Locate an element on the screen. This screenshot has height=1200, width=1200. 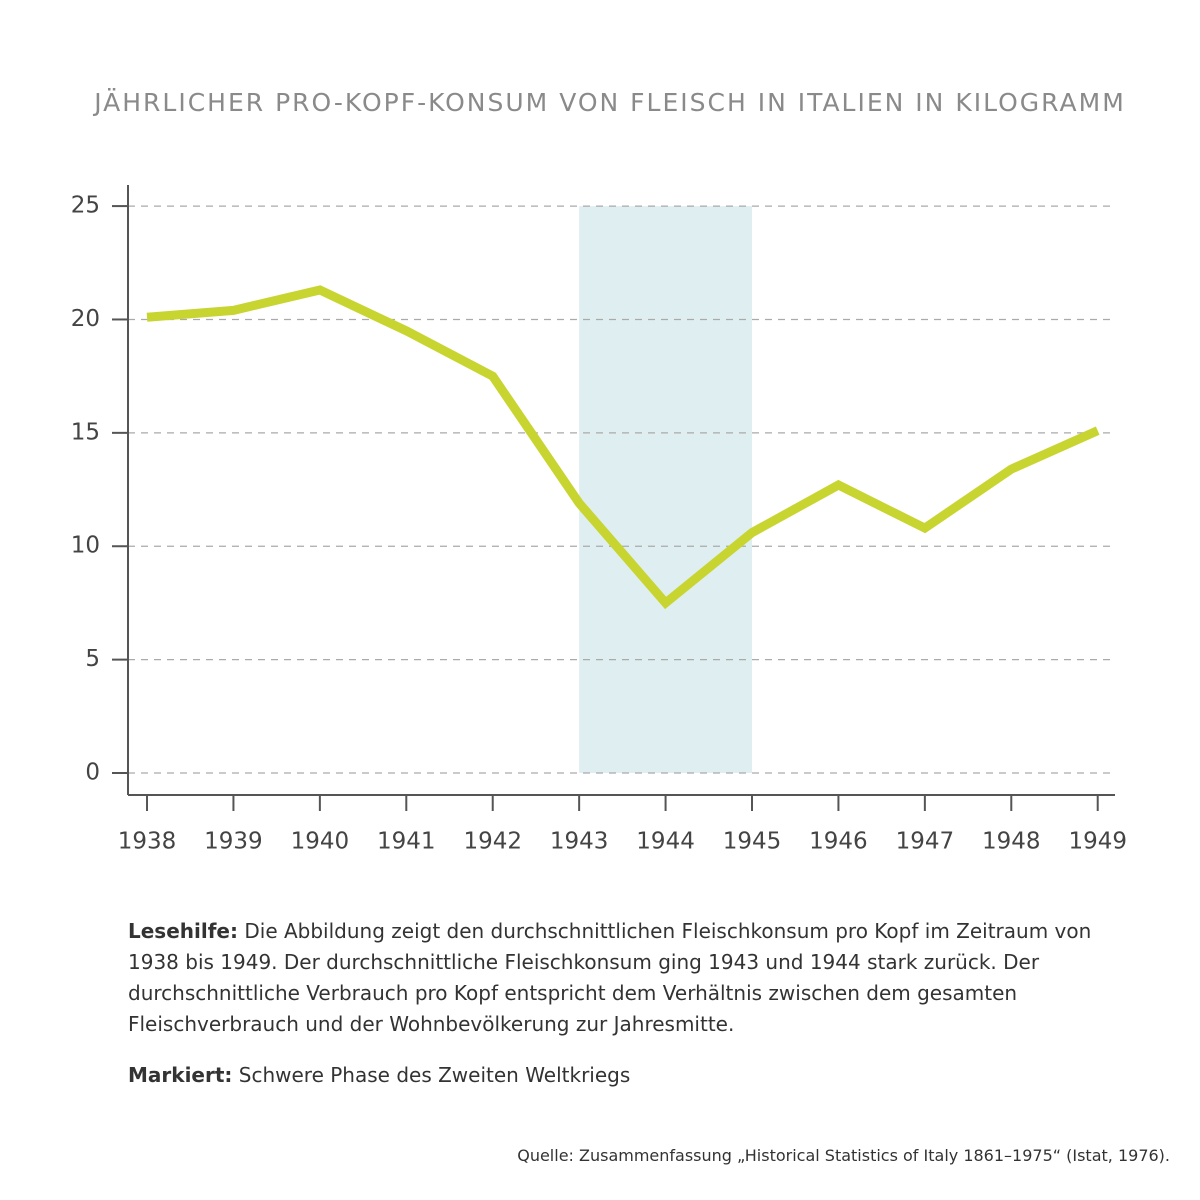
x-tick-label: 1944 is located at coordinates (665, 842).